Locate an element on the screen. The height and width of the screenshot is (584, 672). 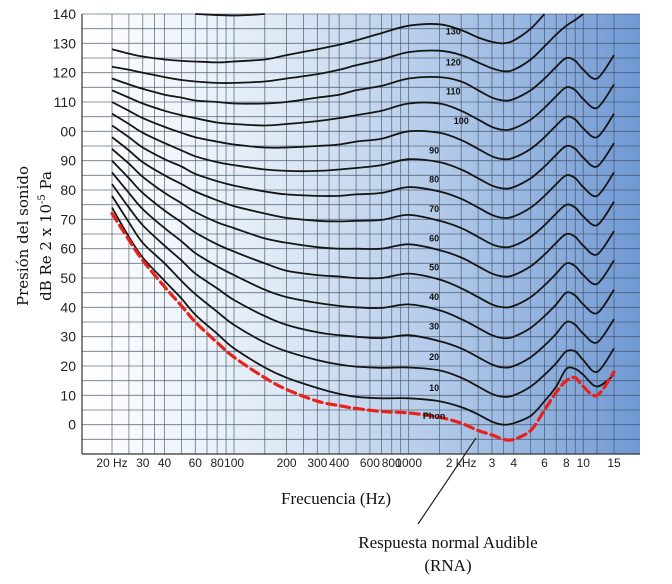
y-axis-label-line1: Presión del sonido is located at coordinates (23, 236).